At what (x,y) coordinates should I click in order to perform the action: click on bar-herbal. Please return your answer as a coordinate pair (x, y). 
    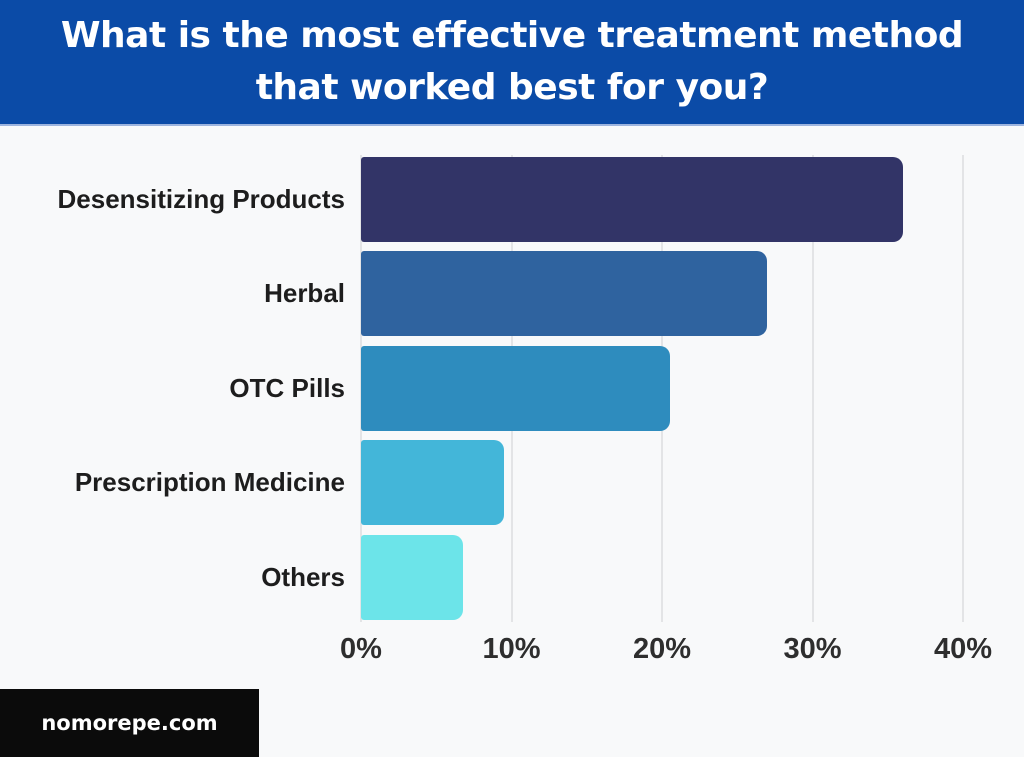
    Looking at the image, I should click on (564, 294).